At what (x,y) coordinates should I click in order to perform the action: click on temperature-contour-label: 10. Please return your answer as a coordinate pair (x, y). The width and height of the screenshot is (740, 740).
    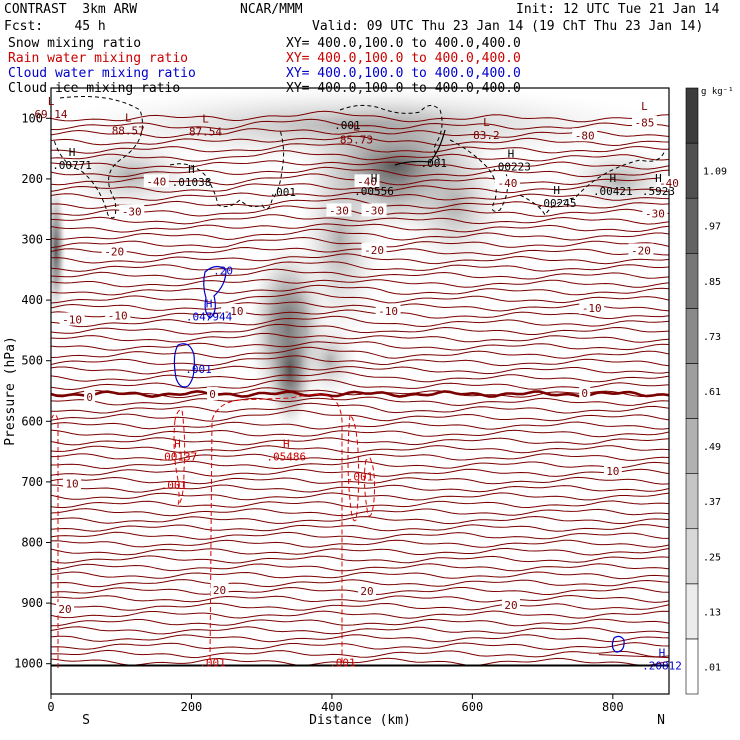
    Looking at the image, I should click on (71, 484).